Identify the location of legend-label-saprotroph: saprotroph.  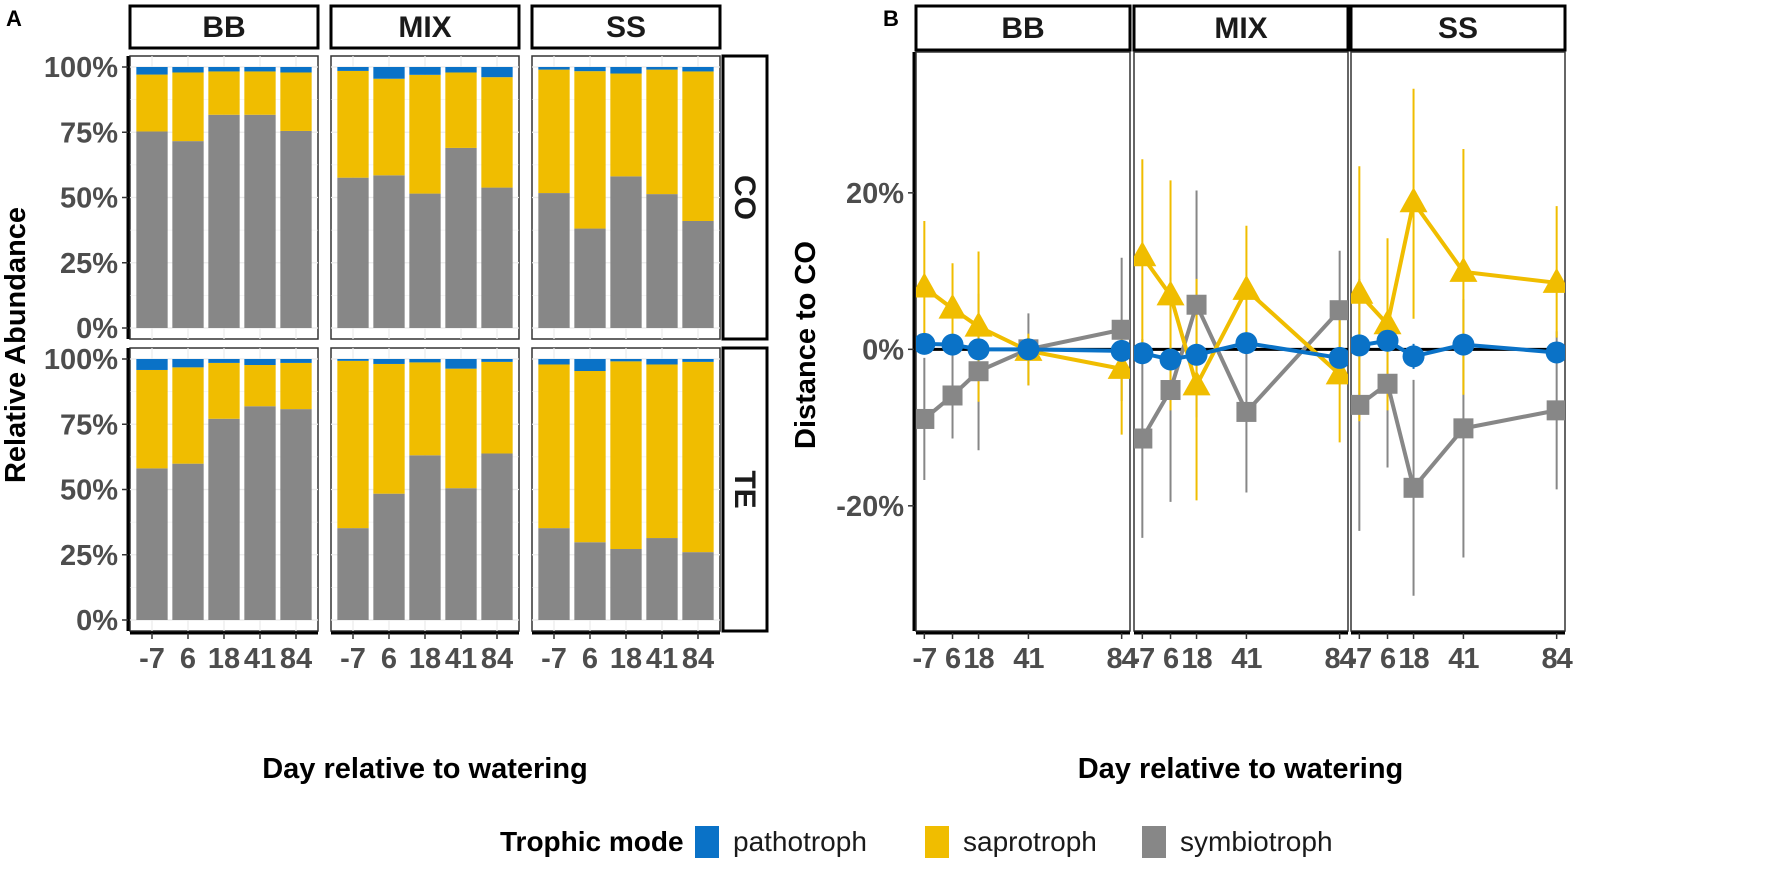
(1030, 841).